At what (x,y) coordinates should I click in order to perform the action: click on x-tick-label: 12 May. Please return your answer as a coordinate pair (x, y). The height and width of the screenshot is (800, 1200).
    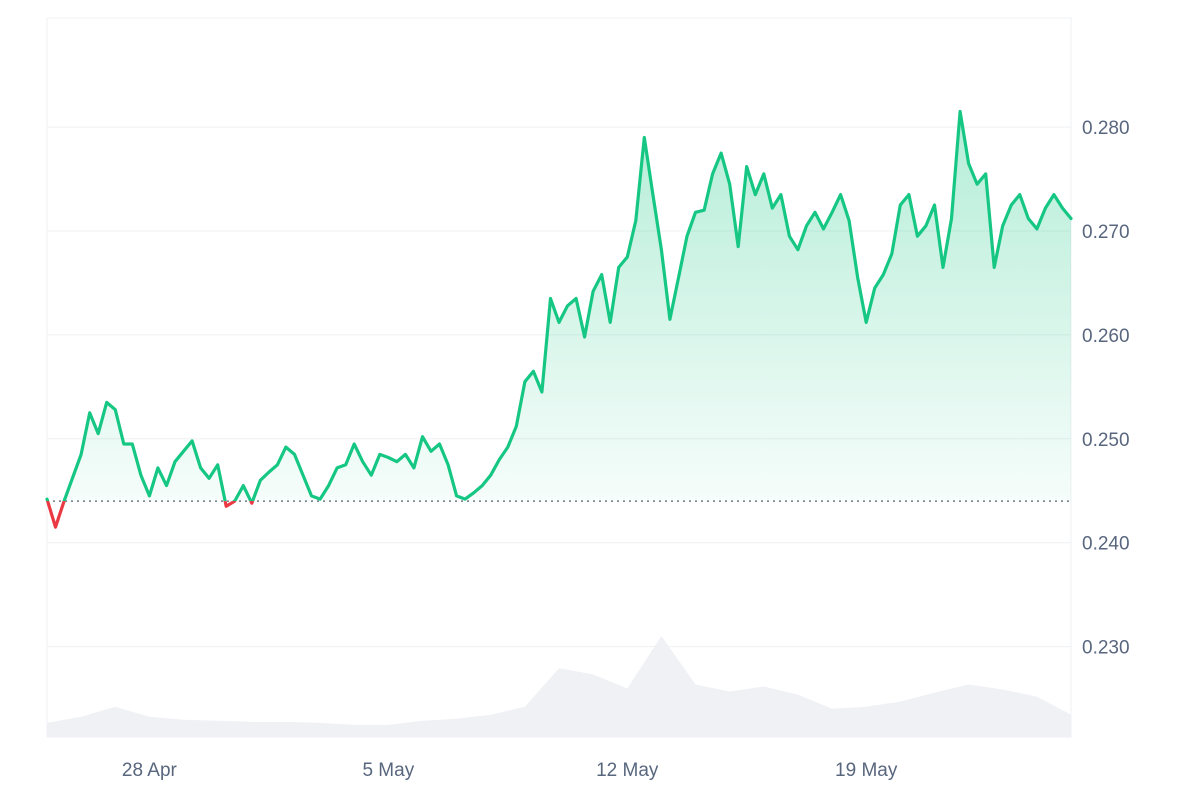
    Looking at the image, I should click on (627, 770).